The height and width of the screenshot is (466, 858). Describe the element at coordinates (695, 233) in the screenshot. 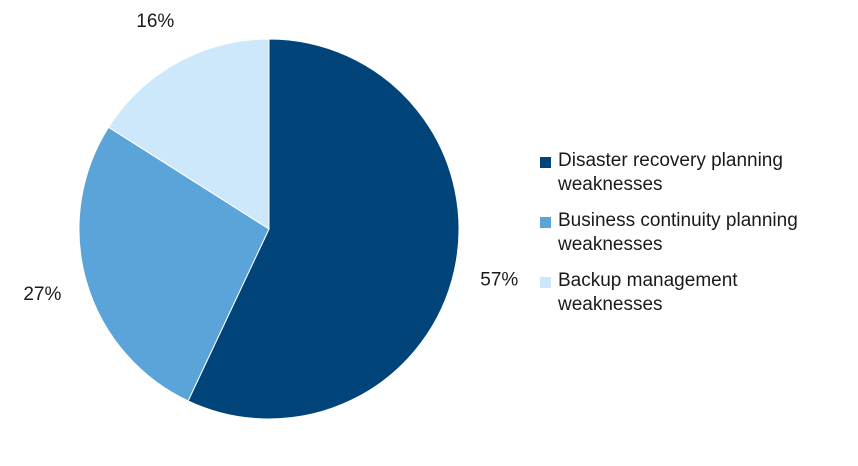

I see `legend-item-business-continuity: Business continuity planning weaknesses` at that location.